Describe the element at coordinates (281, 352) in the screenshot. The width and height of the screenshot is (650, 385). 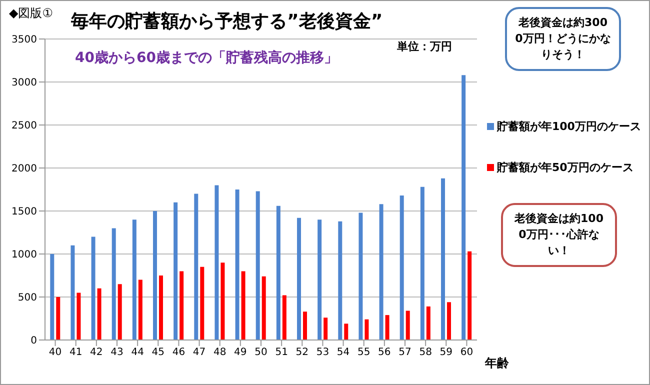
I see `x-tick-label: 51` at that location.